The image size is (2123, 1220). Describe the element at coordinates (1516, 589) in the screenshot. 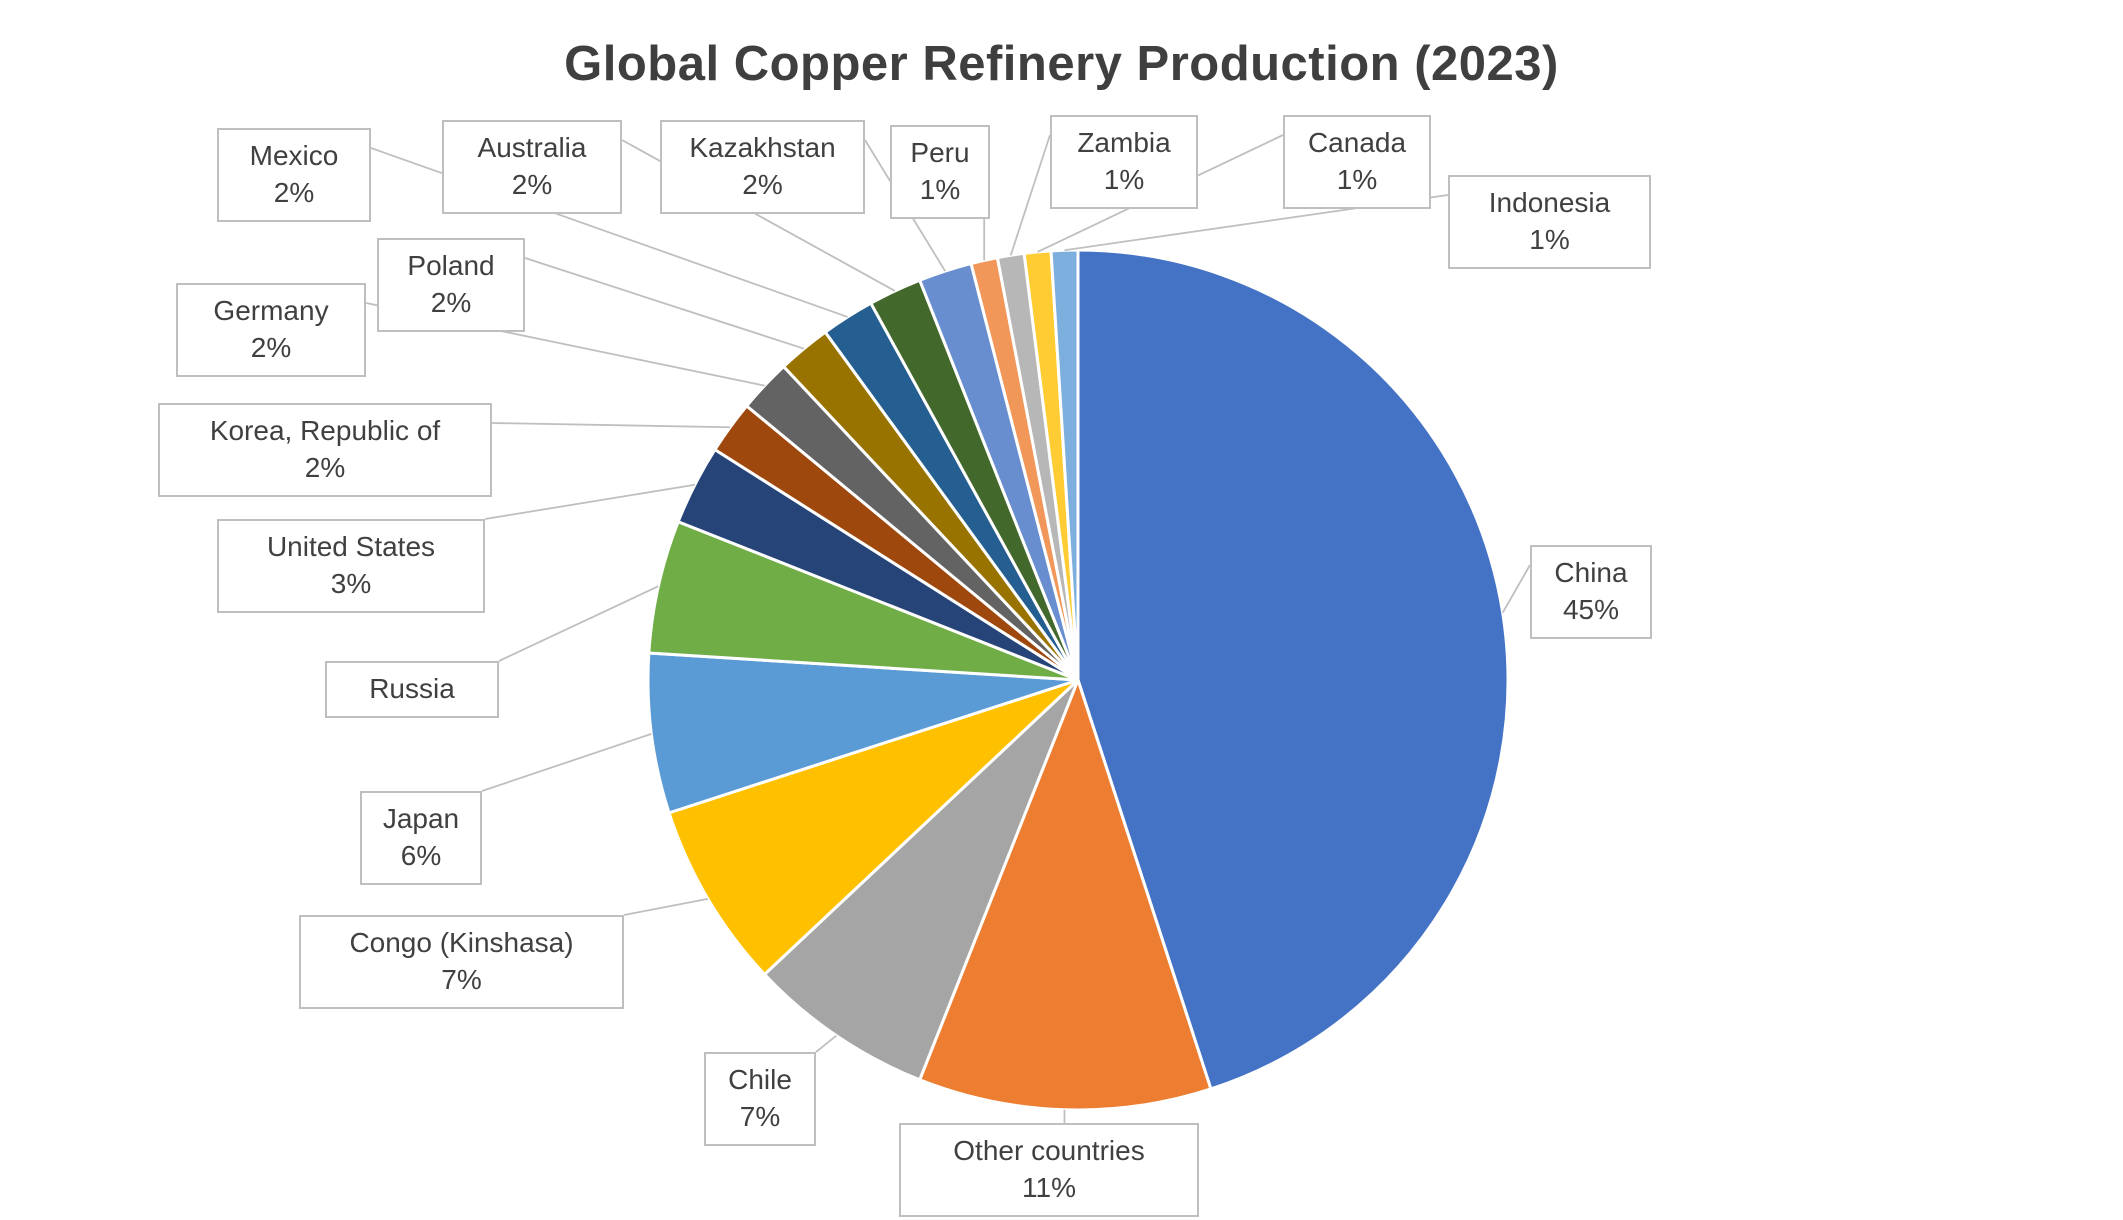

I see `leader-line-china` at that location.